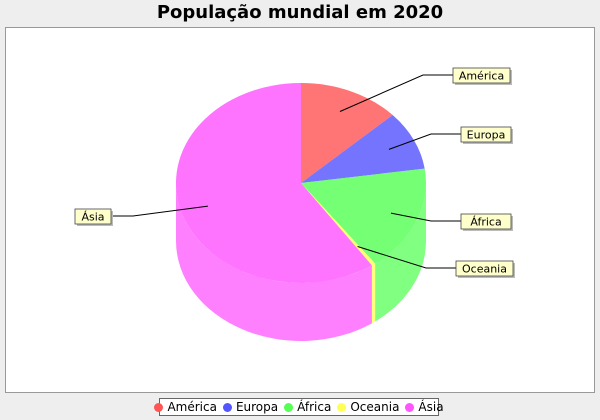 This screenshot has height=420, width=600. Describe the element at coordinates (431, 407) in the screenshot. I see `legend-label-asia: Ásia` at that location.